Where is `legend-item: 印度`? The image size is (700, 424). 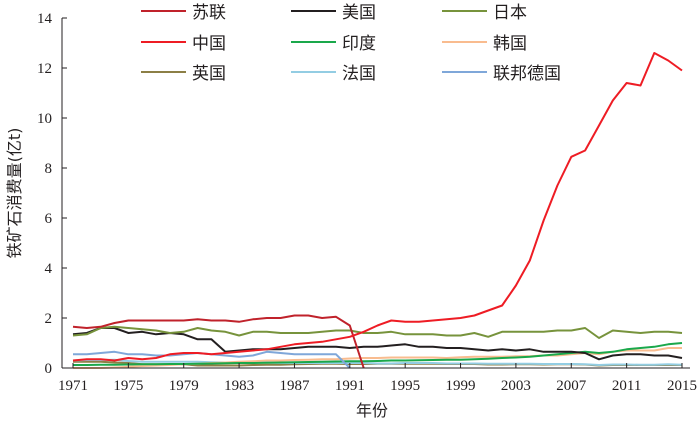 legend-item: 印度 is located at coordinates (333, 44).